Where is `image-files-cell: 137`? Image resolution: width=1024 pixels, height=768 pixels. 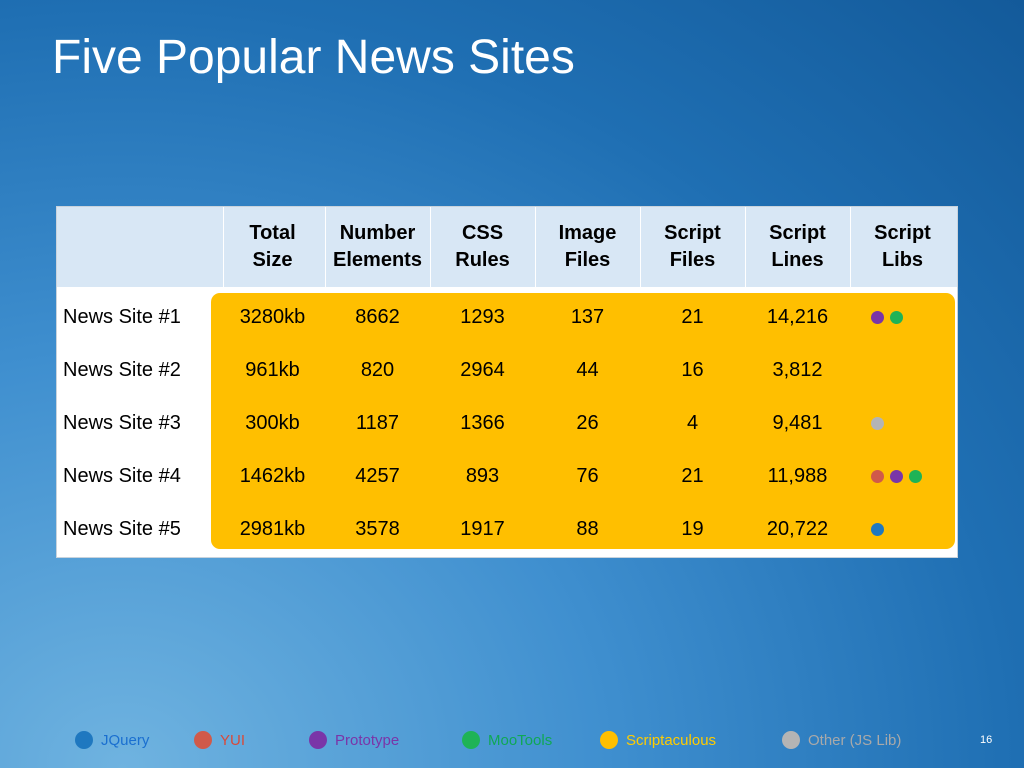
image-files-cell: 137 is located at coordinates (587, 317).